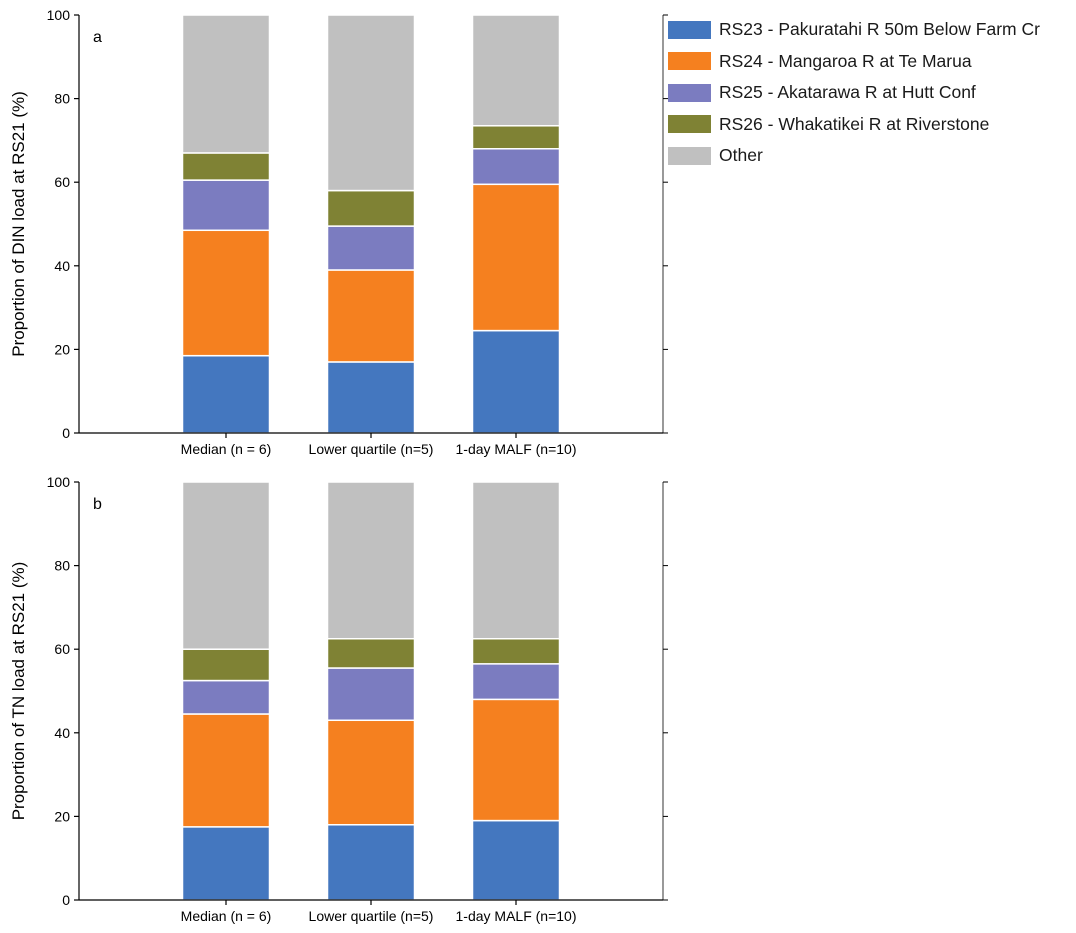 The image size is (1076, 933). What do you see at coordinates (689, 124) in the screenshot?
I see `legend-swatch-rs26` at bounding box center [689, 124].